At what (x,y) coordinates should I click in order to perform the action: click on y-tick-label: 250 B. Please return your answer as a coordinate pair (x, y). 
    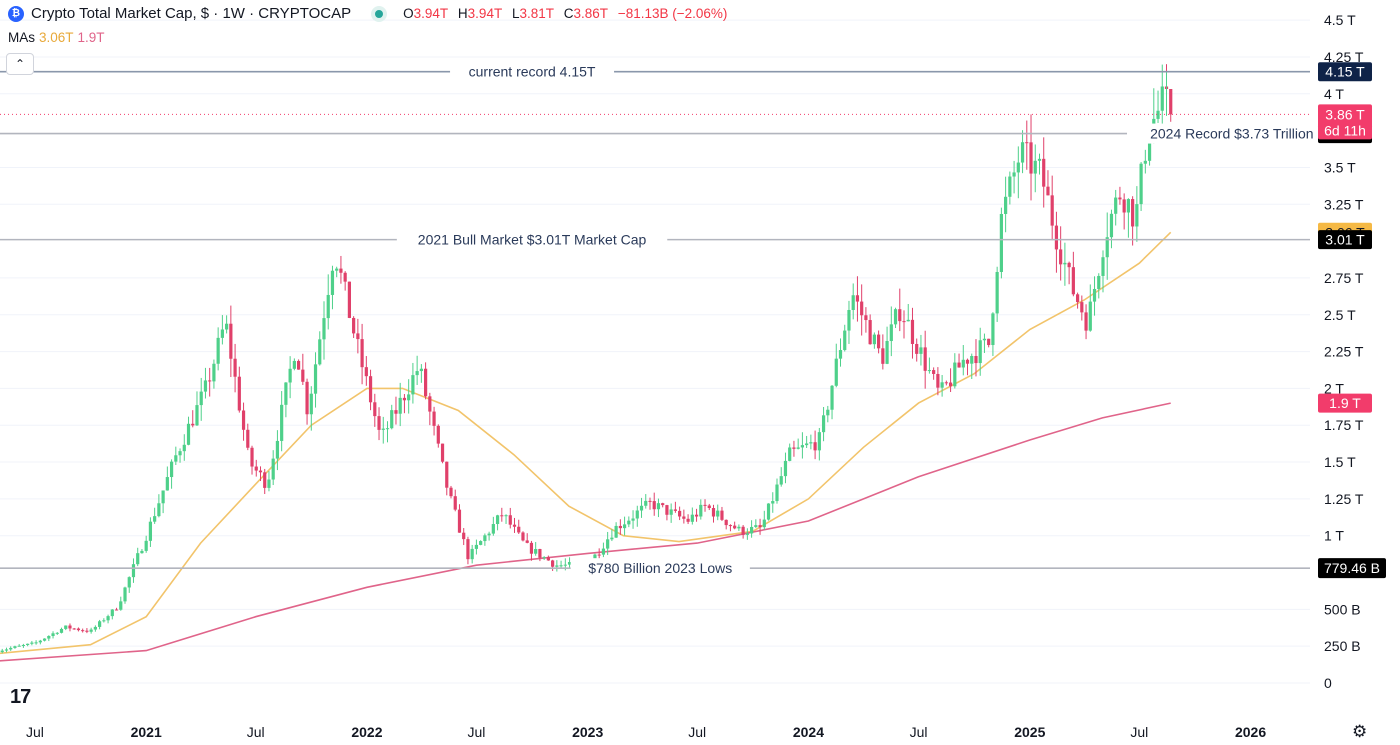
    Looking at the image, I should click on (1342, 646).